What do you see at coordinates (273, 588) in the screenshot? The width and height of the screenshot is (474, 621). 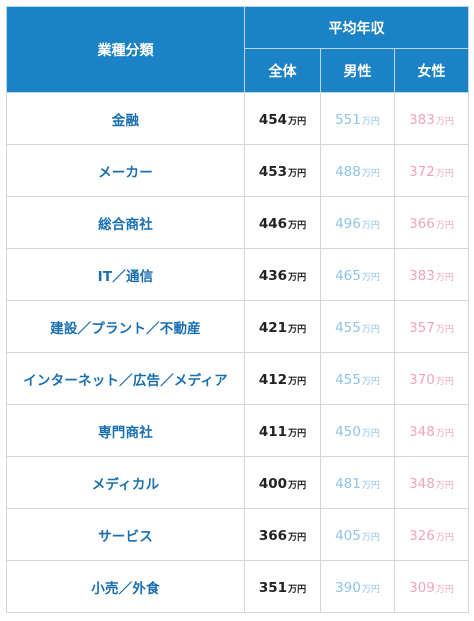 I see `overall-salary-value: 351` at bounding box center [273, 588].